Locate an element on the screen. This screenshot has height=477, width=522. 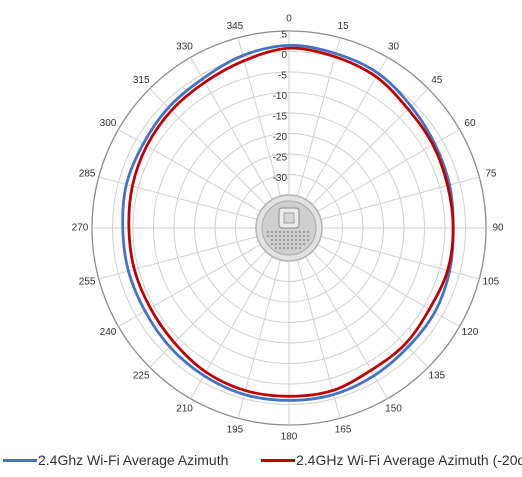
angle-tick-label: 60 is located at coordinates (470, 123).